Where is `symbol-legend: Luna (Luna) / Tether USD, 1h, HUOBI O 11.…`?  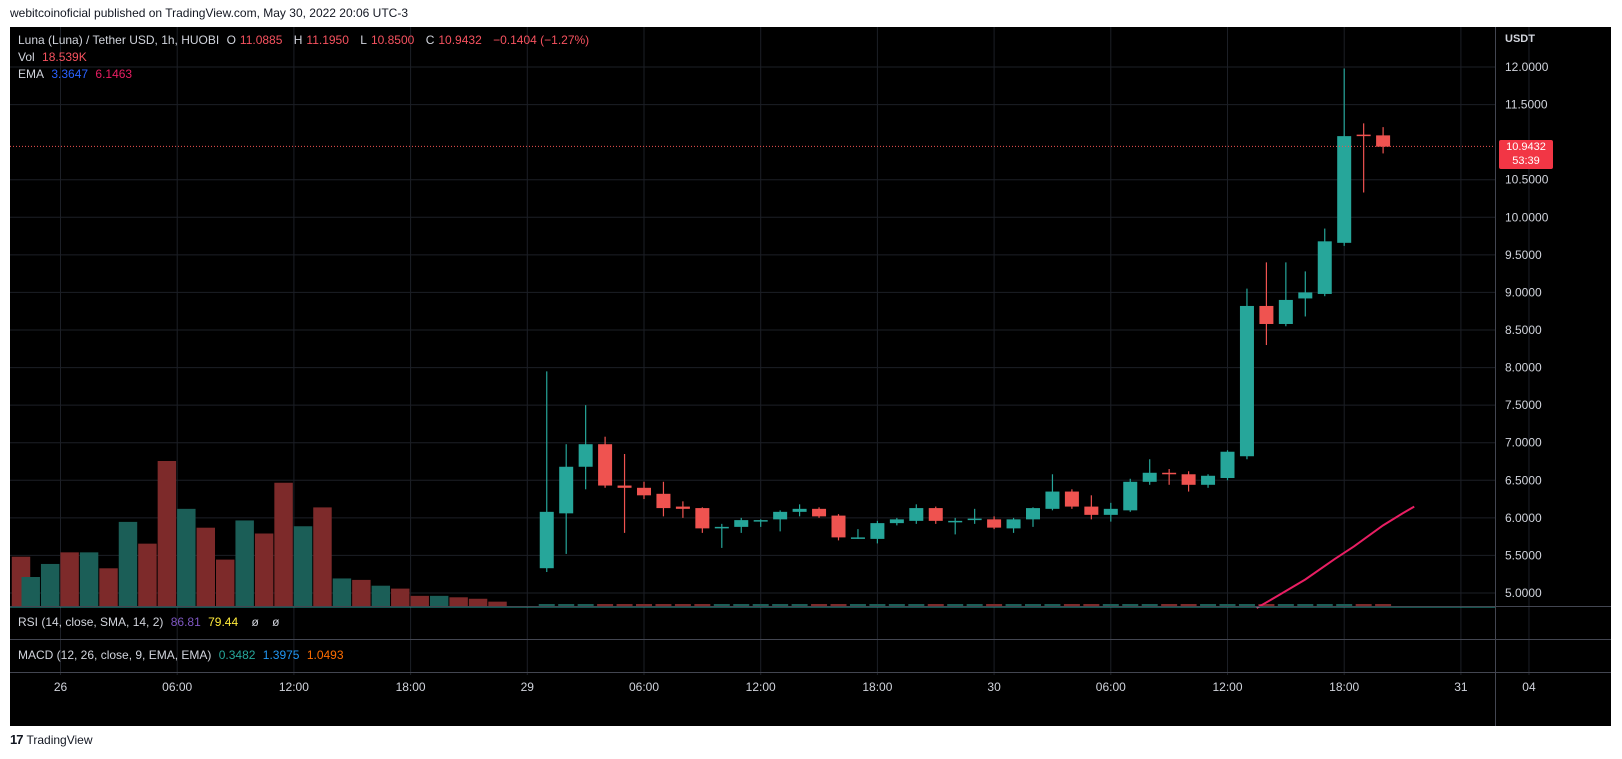
symbol-legend: Luna (Luna) / Tether USD, 1h, HUOBI O 11.… is located at coordinates (305, 40).